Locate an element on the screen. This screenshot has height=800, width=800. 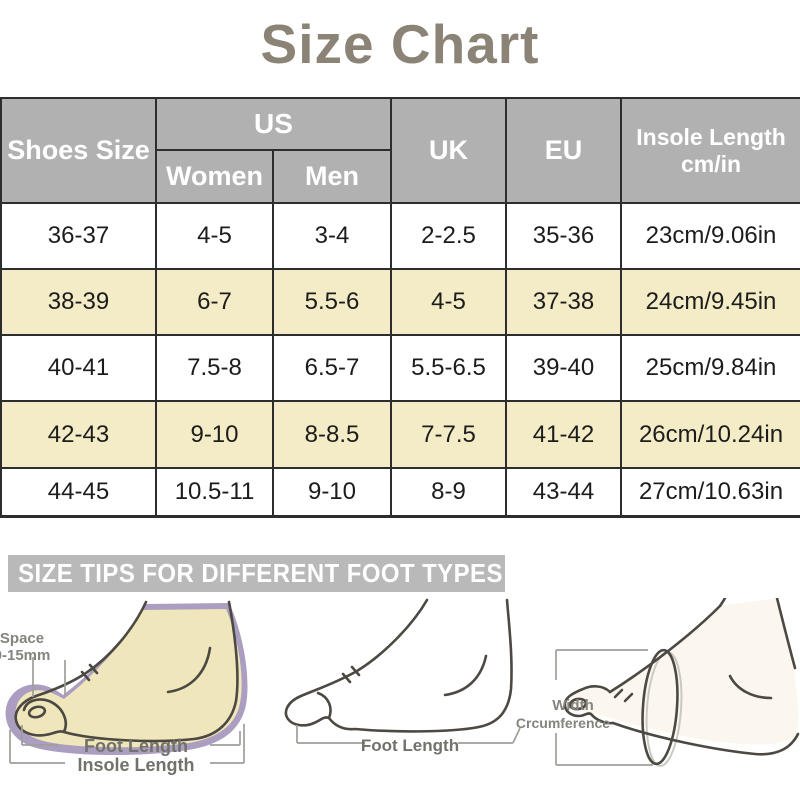
cell-eu: 35-36 is located at coordinates (563, 236).